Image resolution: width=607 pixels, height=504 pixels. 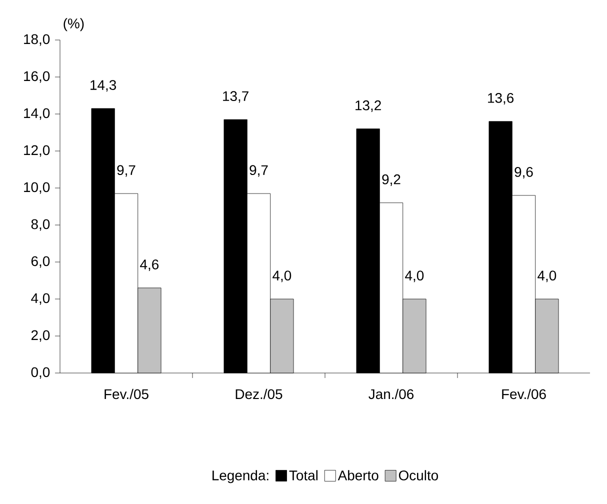 I want to click on legend-label: Total, so click(x=303, y=475).